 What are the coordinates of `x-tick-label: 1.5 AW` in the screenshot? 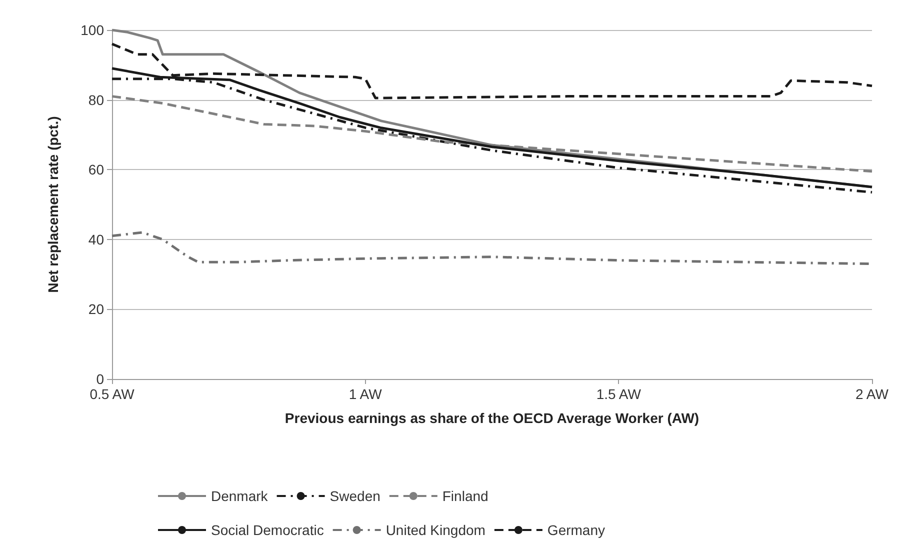 It's located at (619, 394).